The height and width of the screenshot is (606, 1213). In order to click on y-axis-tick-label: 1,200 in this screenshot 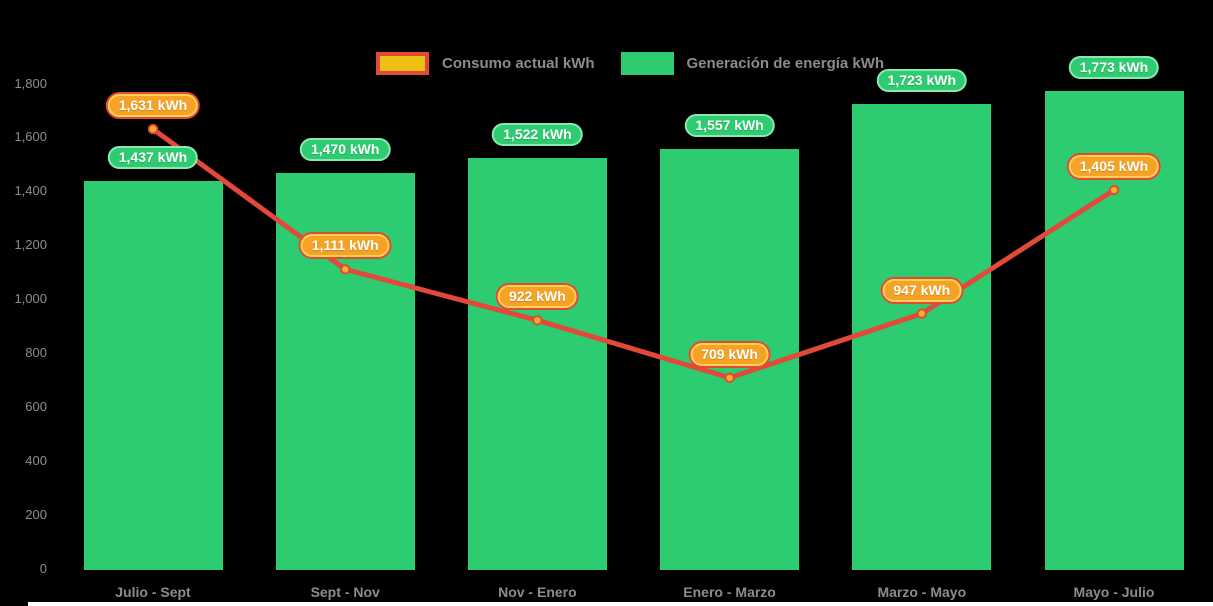, I will do `click(30, 245)`.